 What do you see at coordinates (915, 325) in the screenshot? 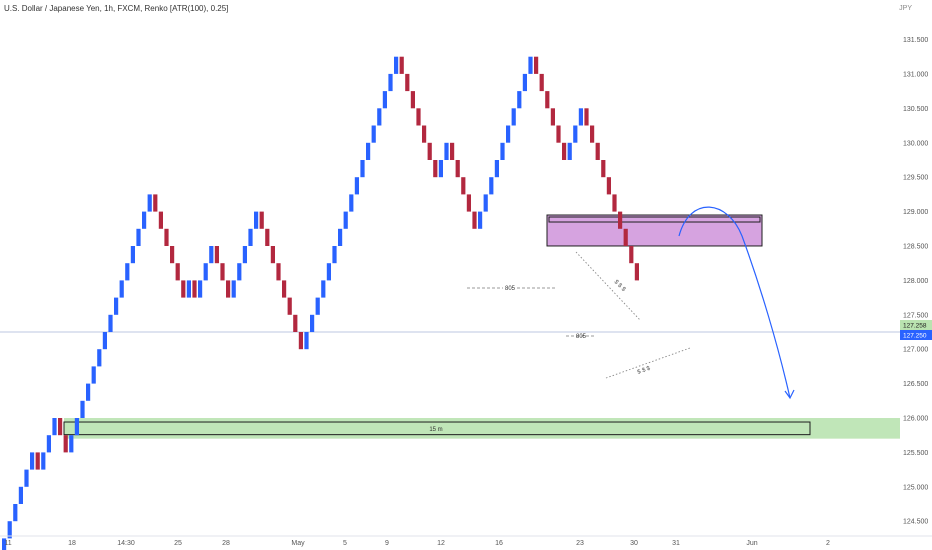
I see `price-tag-alt-label: 127.258` at bounding box center [915, 325].